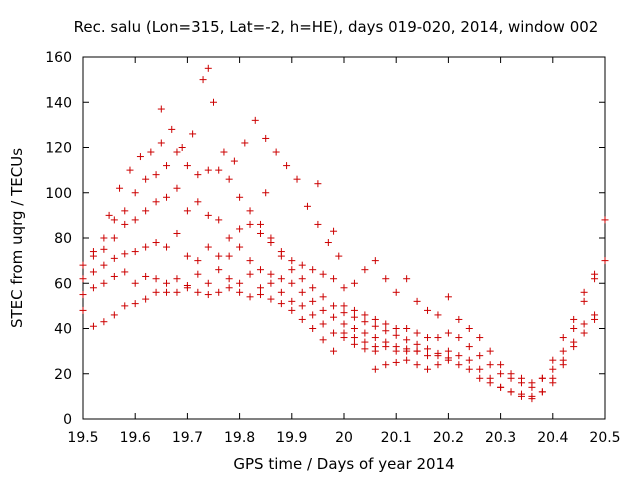 This screenshot has height=480, width=640. What do you see at coordinates (343, 464) in the screenshot?
I see `x-axis-label: GPS time / Days of year 2014` at bounding box center [343, 464].